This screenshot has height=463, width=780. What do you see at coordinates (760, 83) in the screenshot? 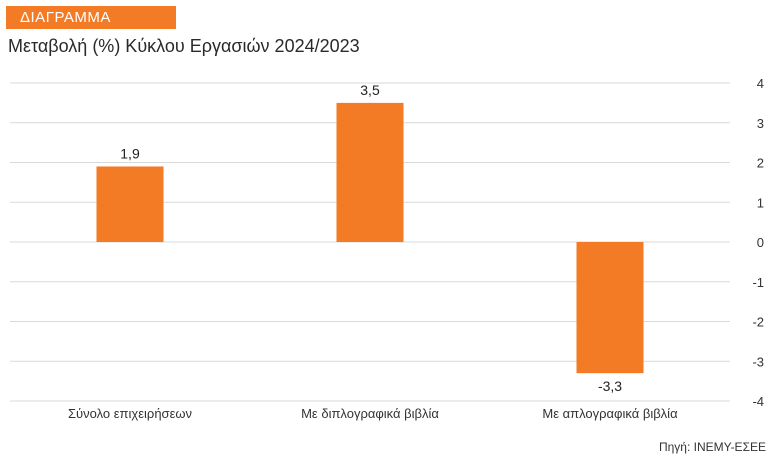
I see `y-tick-label: 4` at bounding box center [760, 83].